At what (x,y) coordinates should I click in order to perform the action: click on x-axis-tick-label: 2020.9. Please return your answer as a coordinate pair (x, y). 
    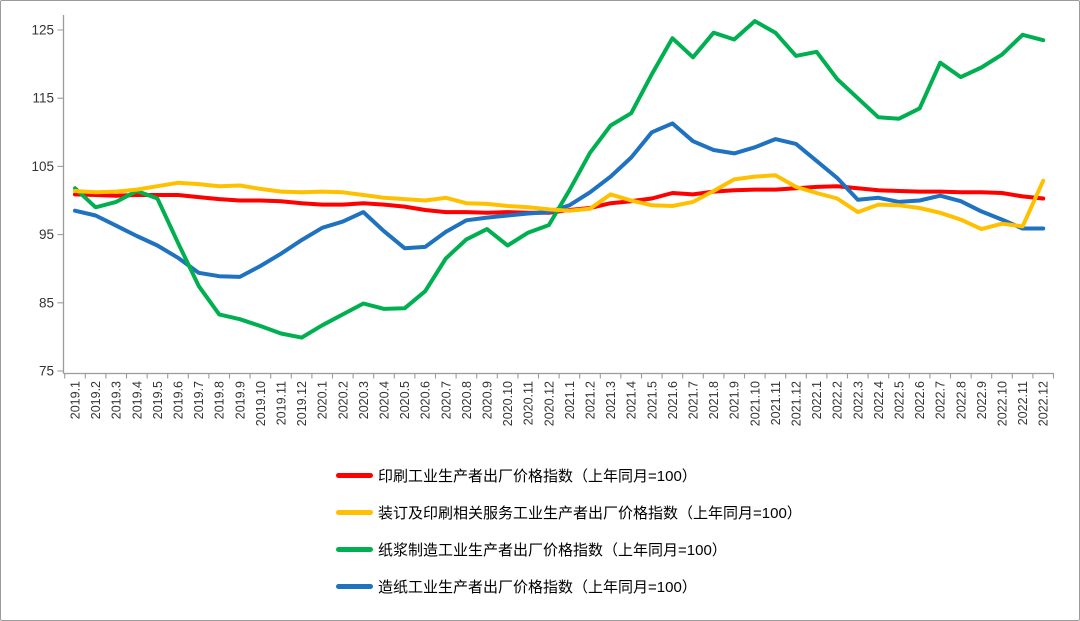
    Looking at the image, I should click on (488, 400).